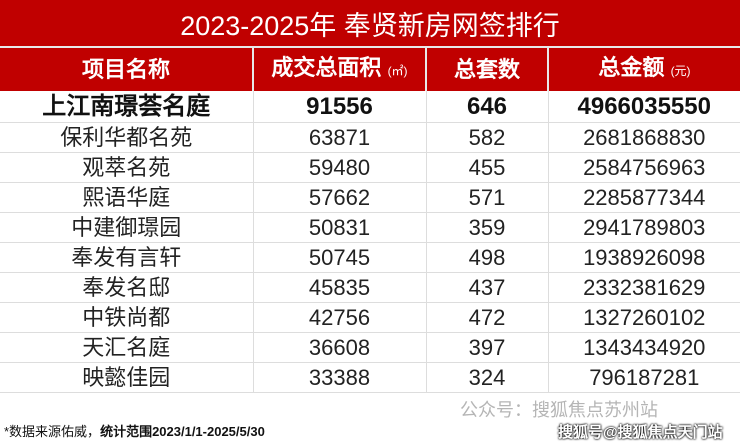 The height and width of the screenshot is (444, 740). Describe the element at coordinates (486, 137) in the screenshot. I see `cell-units: 582` at that location.